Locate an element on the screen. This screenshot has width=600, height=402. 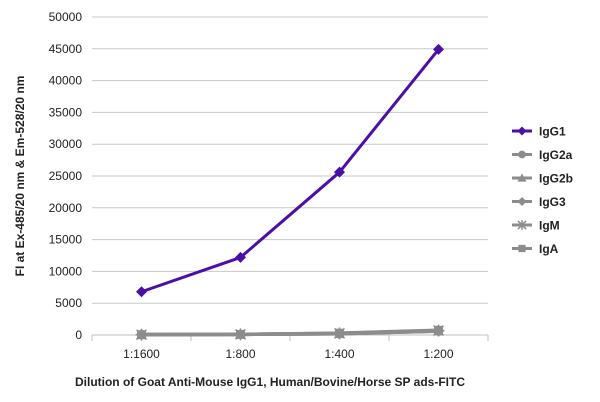
y-axis-title: FI at Ex-485/20 nm & Em-528/20 nm is located at coordinates (20, 176).